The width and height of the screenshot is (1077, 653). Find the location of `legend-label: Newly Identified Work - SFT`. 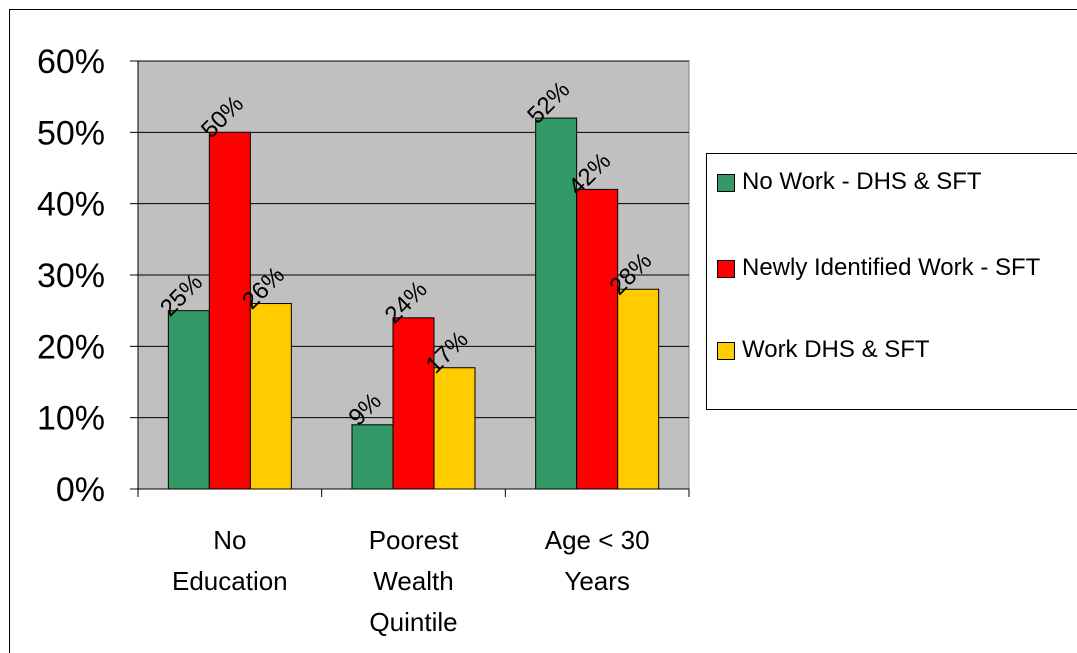

legend-label: Newly Identified Work - SFT is located at coordinates (891, 267).